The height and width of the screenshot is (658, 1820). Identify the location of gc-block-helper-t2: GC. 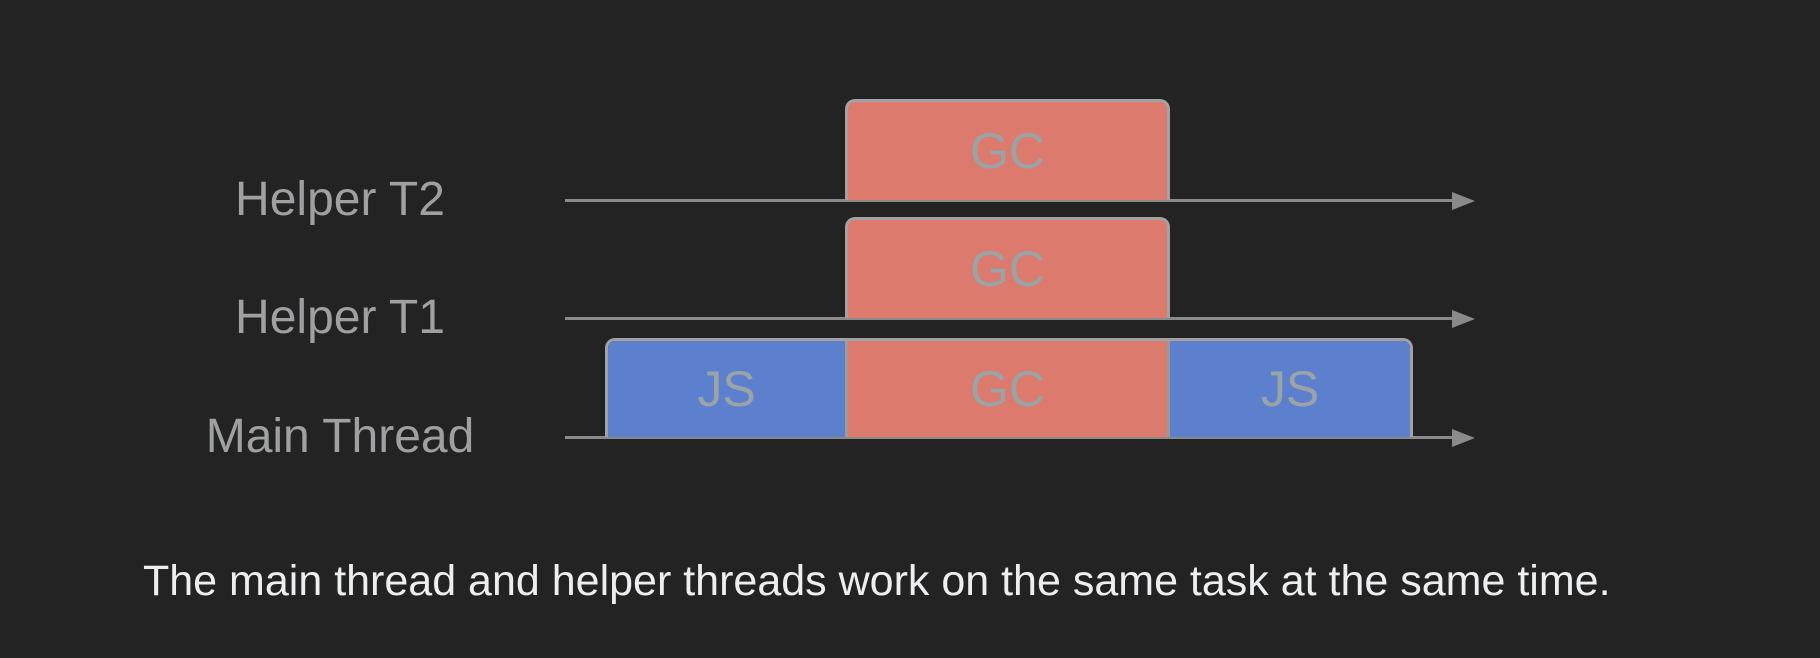
(1007, 149).